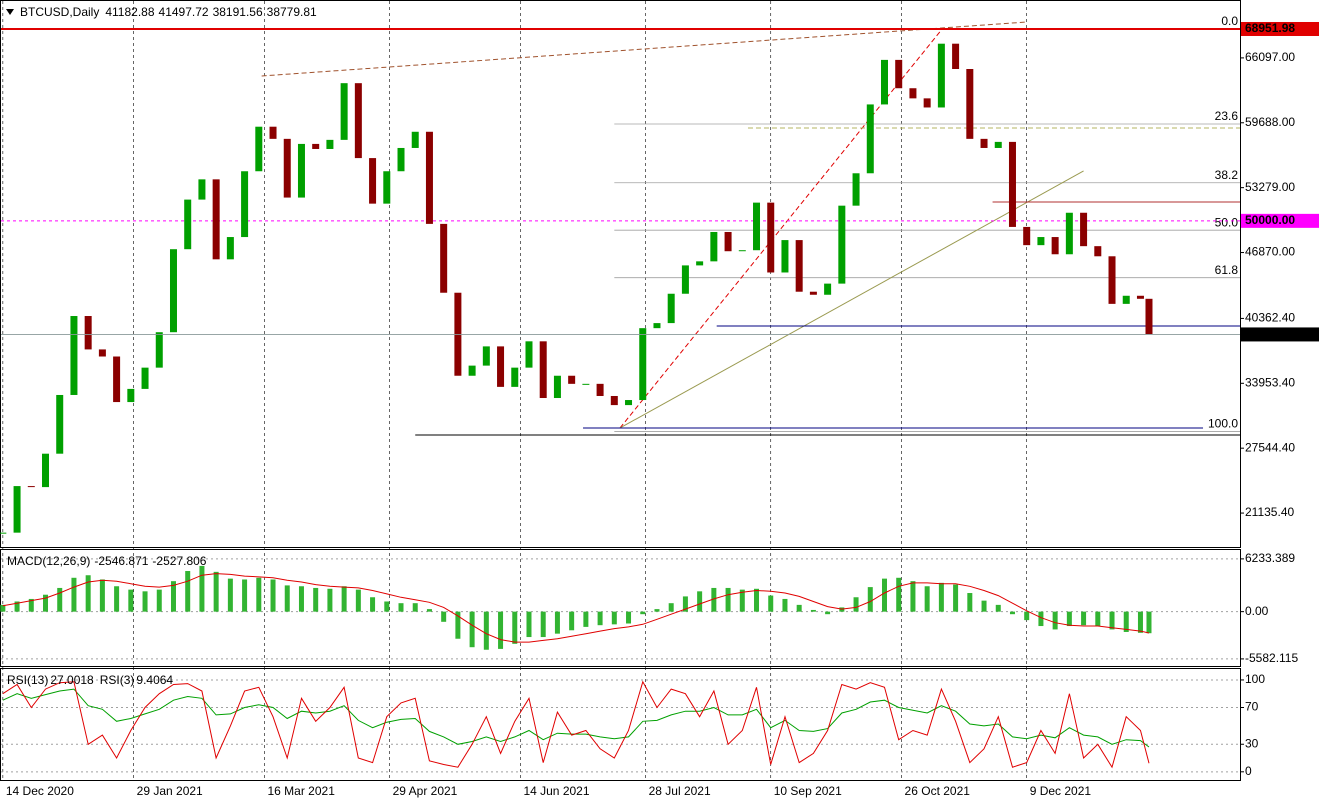 Image resolution: width=1320 pixels, height=807 pixels. What do you see at coordinates (1270, 318) in the screenshot?
I see `y-tick-label: 40362.40` at bounding box center [1270, 318].